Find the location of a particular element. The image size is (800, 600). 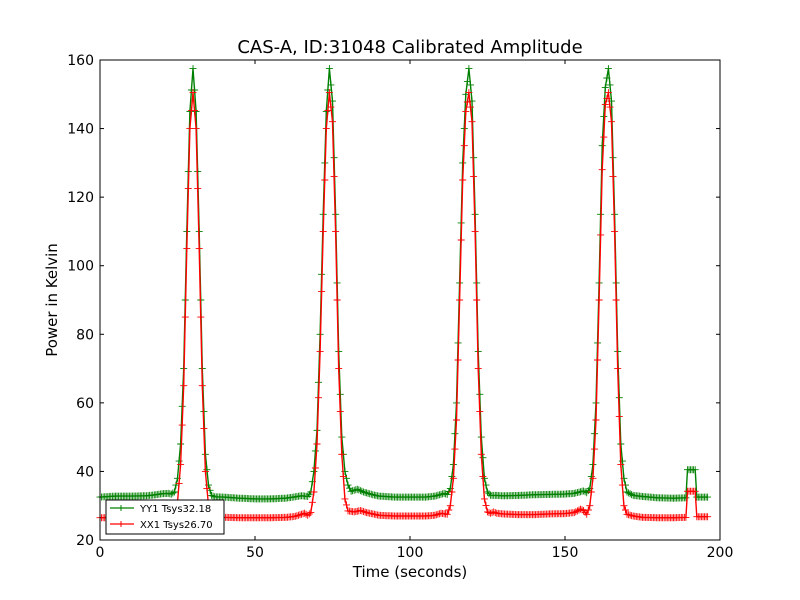

y-tick-label: 140 is located at coordinates (80, 130).